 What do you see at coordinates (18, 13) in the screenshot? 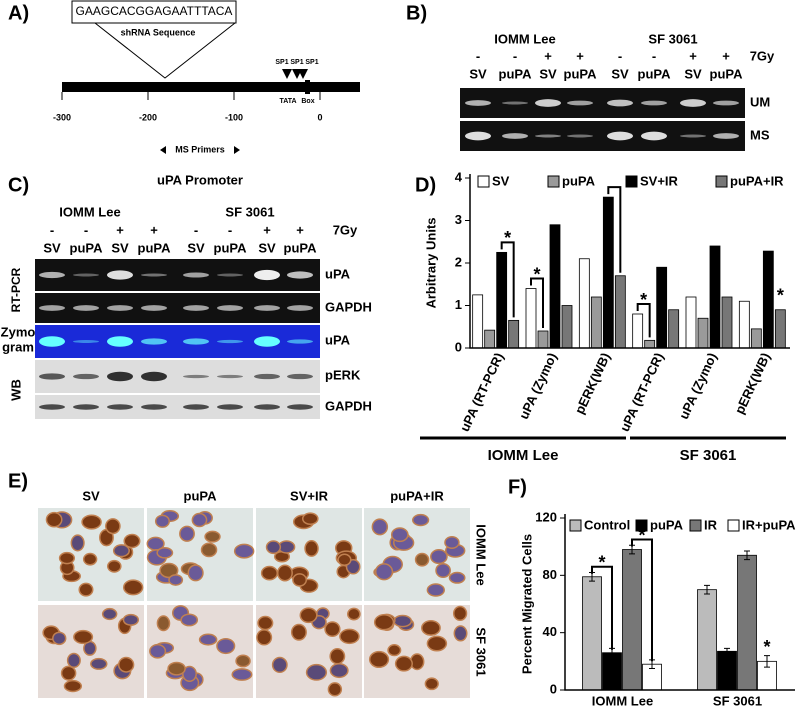
I see `panel-label: A)` at bounding box center [18, 13].